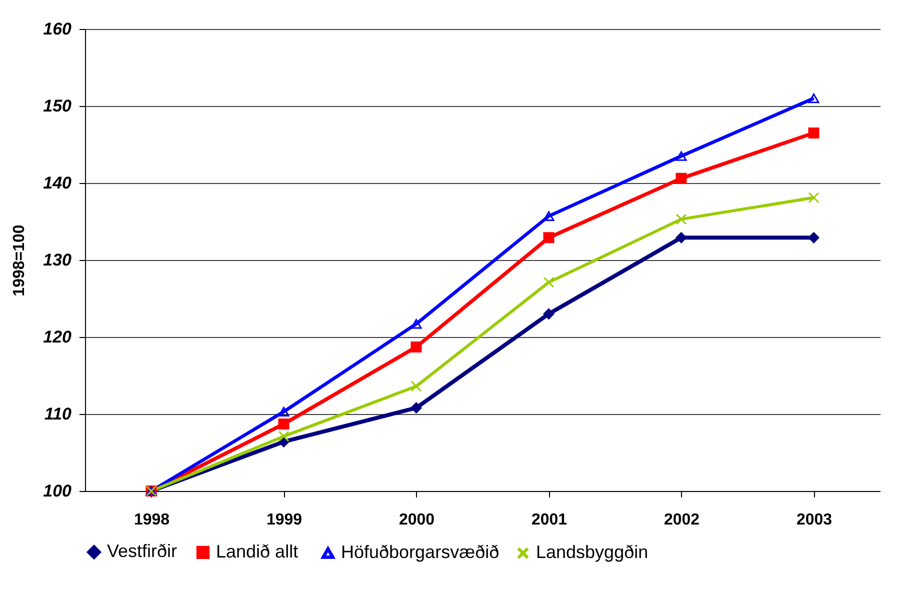 The image size is (920, 605). What do you see at coordinates (57, 106) in the screenshot?
I see `y-tick-label: 150` at bounding box center [57, 106].